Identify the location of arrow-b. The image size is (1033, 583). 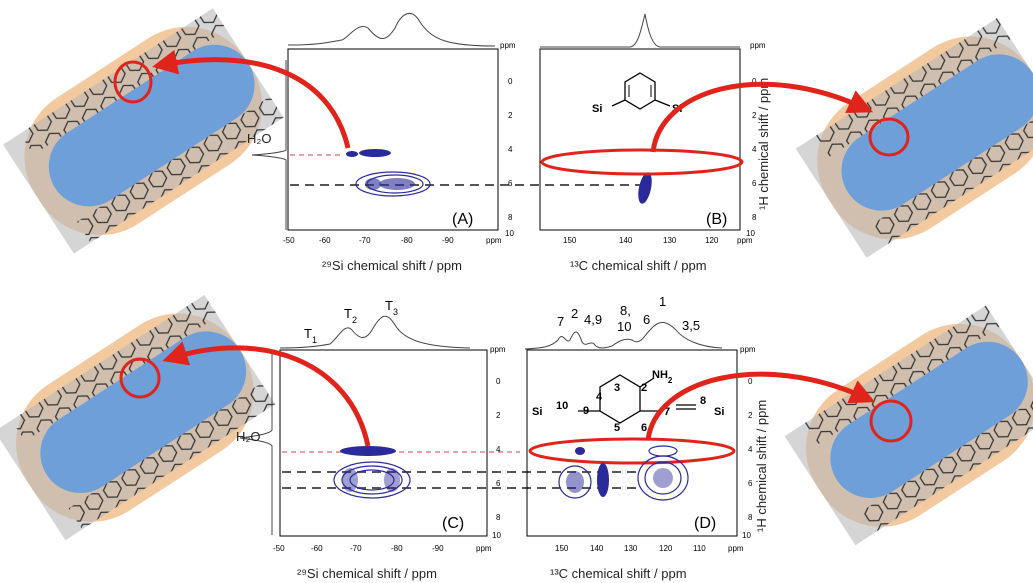
(762, 117).